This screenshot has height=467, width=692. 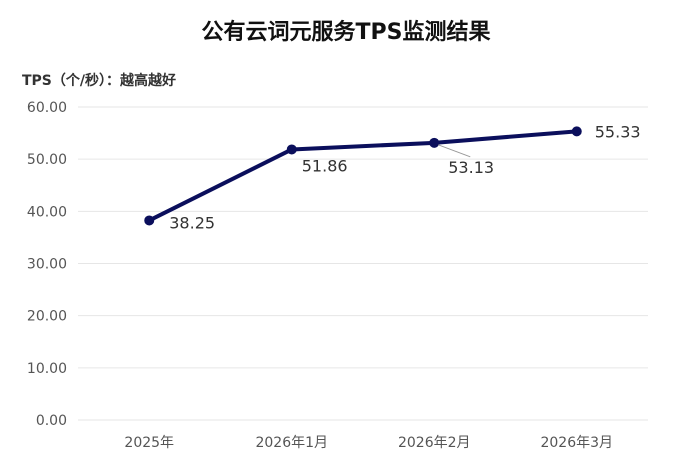 What do you see at coordinates (363, 176) in the screenshot?
I see `series-line` at bounding box center [363, 176].